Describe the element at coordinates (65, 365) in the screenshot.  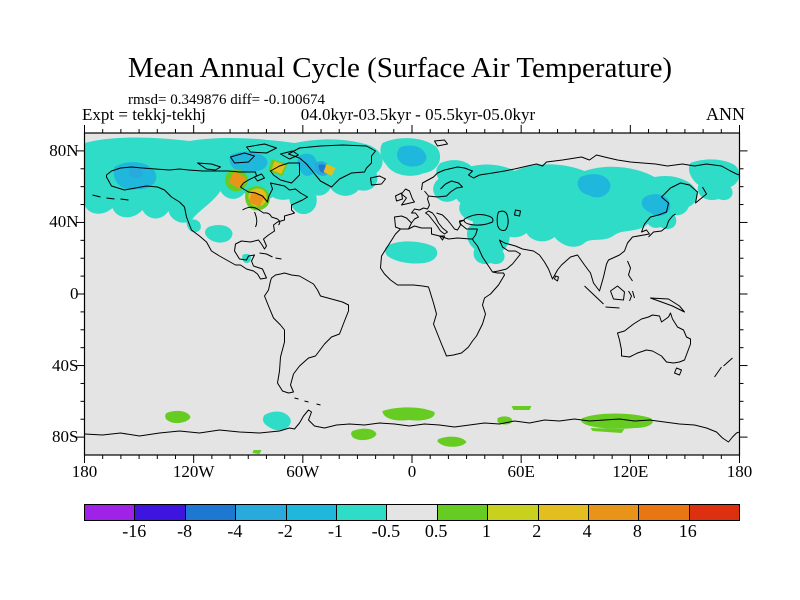
I see `y-axis-tick-label: 40S` at that location.